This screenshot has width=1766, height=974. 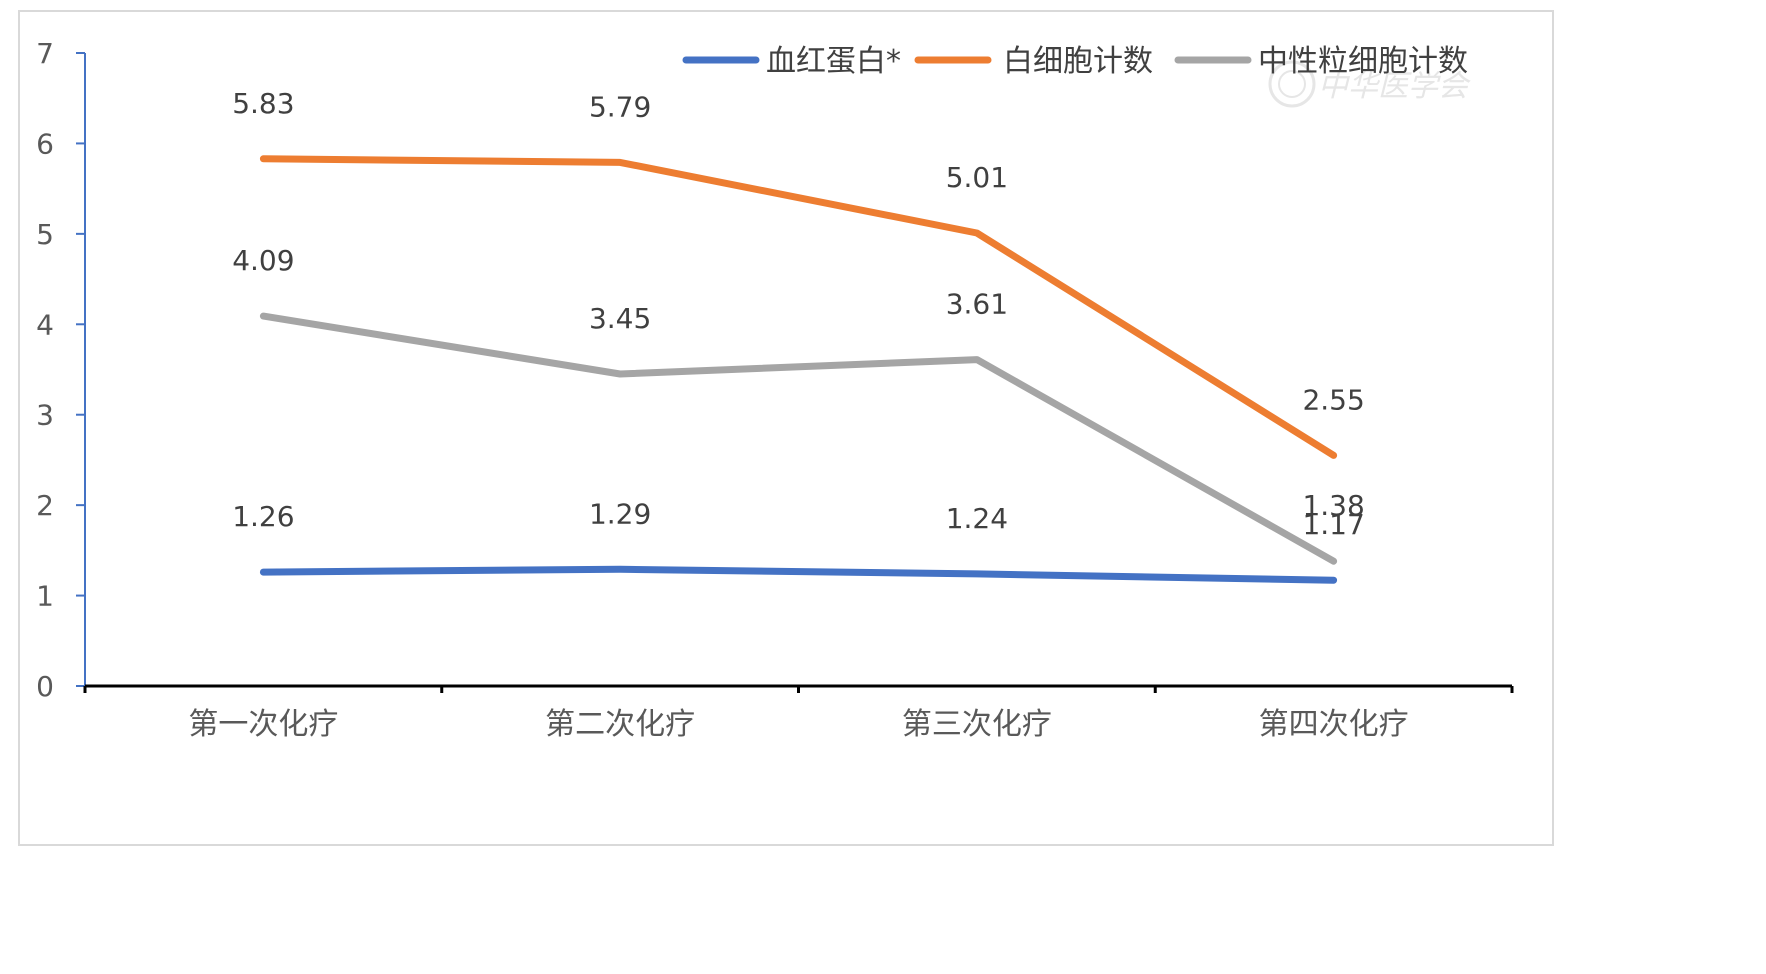 I want to click on y-tick-label: 1, so click(x=45, y=596).